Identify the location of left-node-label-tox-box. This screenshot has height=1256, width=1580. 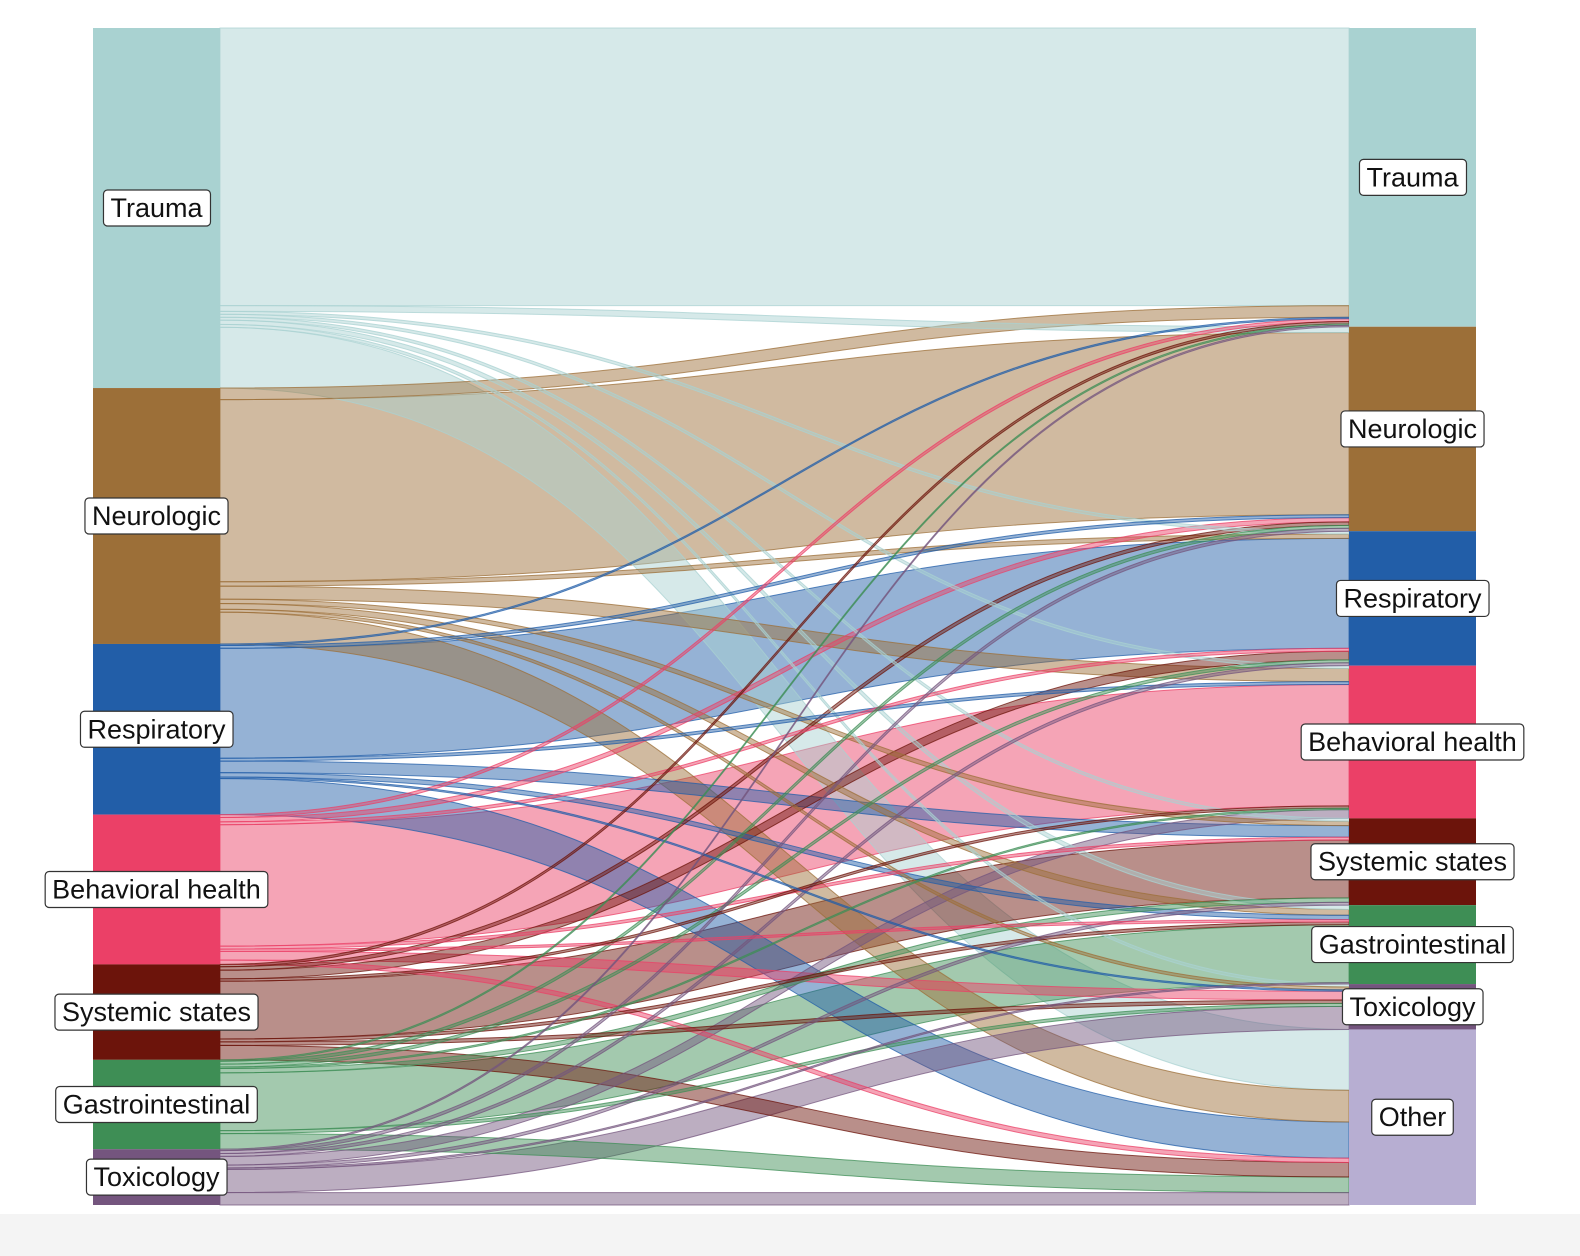
(156, 1177).